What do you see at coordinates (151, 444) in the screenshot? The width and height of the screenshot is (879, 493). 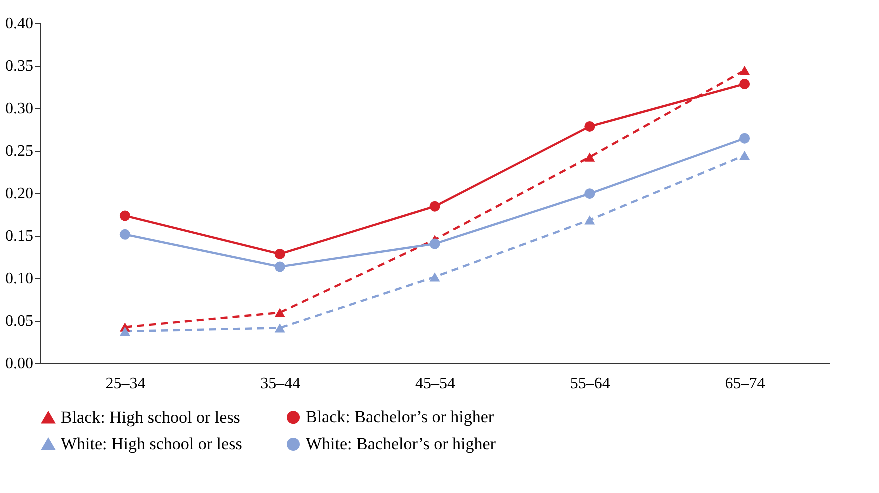 I see `legend-label: White: High school or less` at bounding box center [151, 444].